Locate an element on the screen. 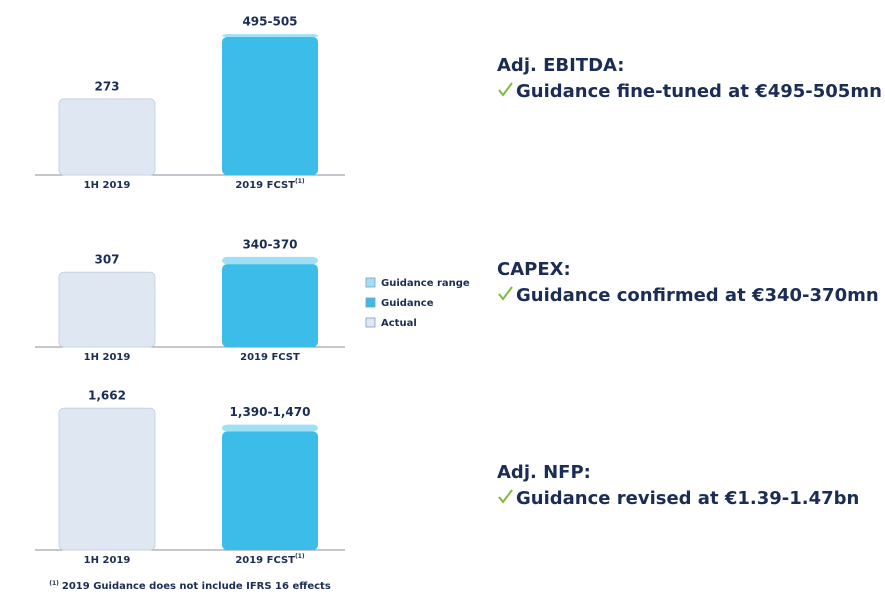 The image size is (885, 609). value-label: 340-370 is located at coordinates (269, 244).